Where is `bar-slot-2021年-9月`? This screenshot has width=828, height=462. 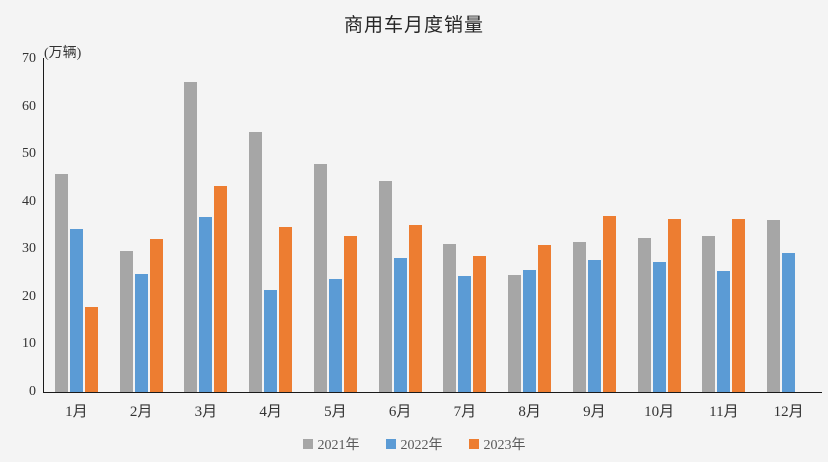
bar-slot-2021年-9月 is located at coordinates (579, 225).